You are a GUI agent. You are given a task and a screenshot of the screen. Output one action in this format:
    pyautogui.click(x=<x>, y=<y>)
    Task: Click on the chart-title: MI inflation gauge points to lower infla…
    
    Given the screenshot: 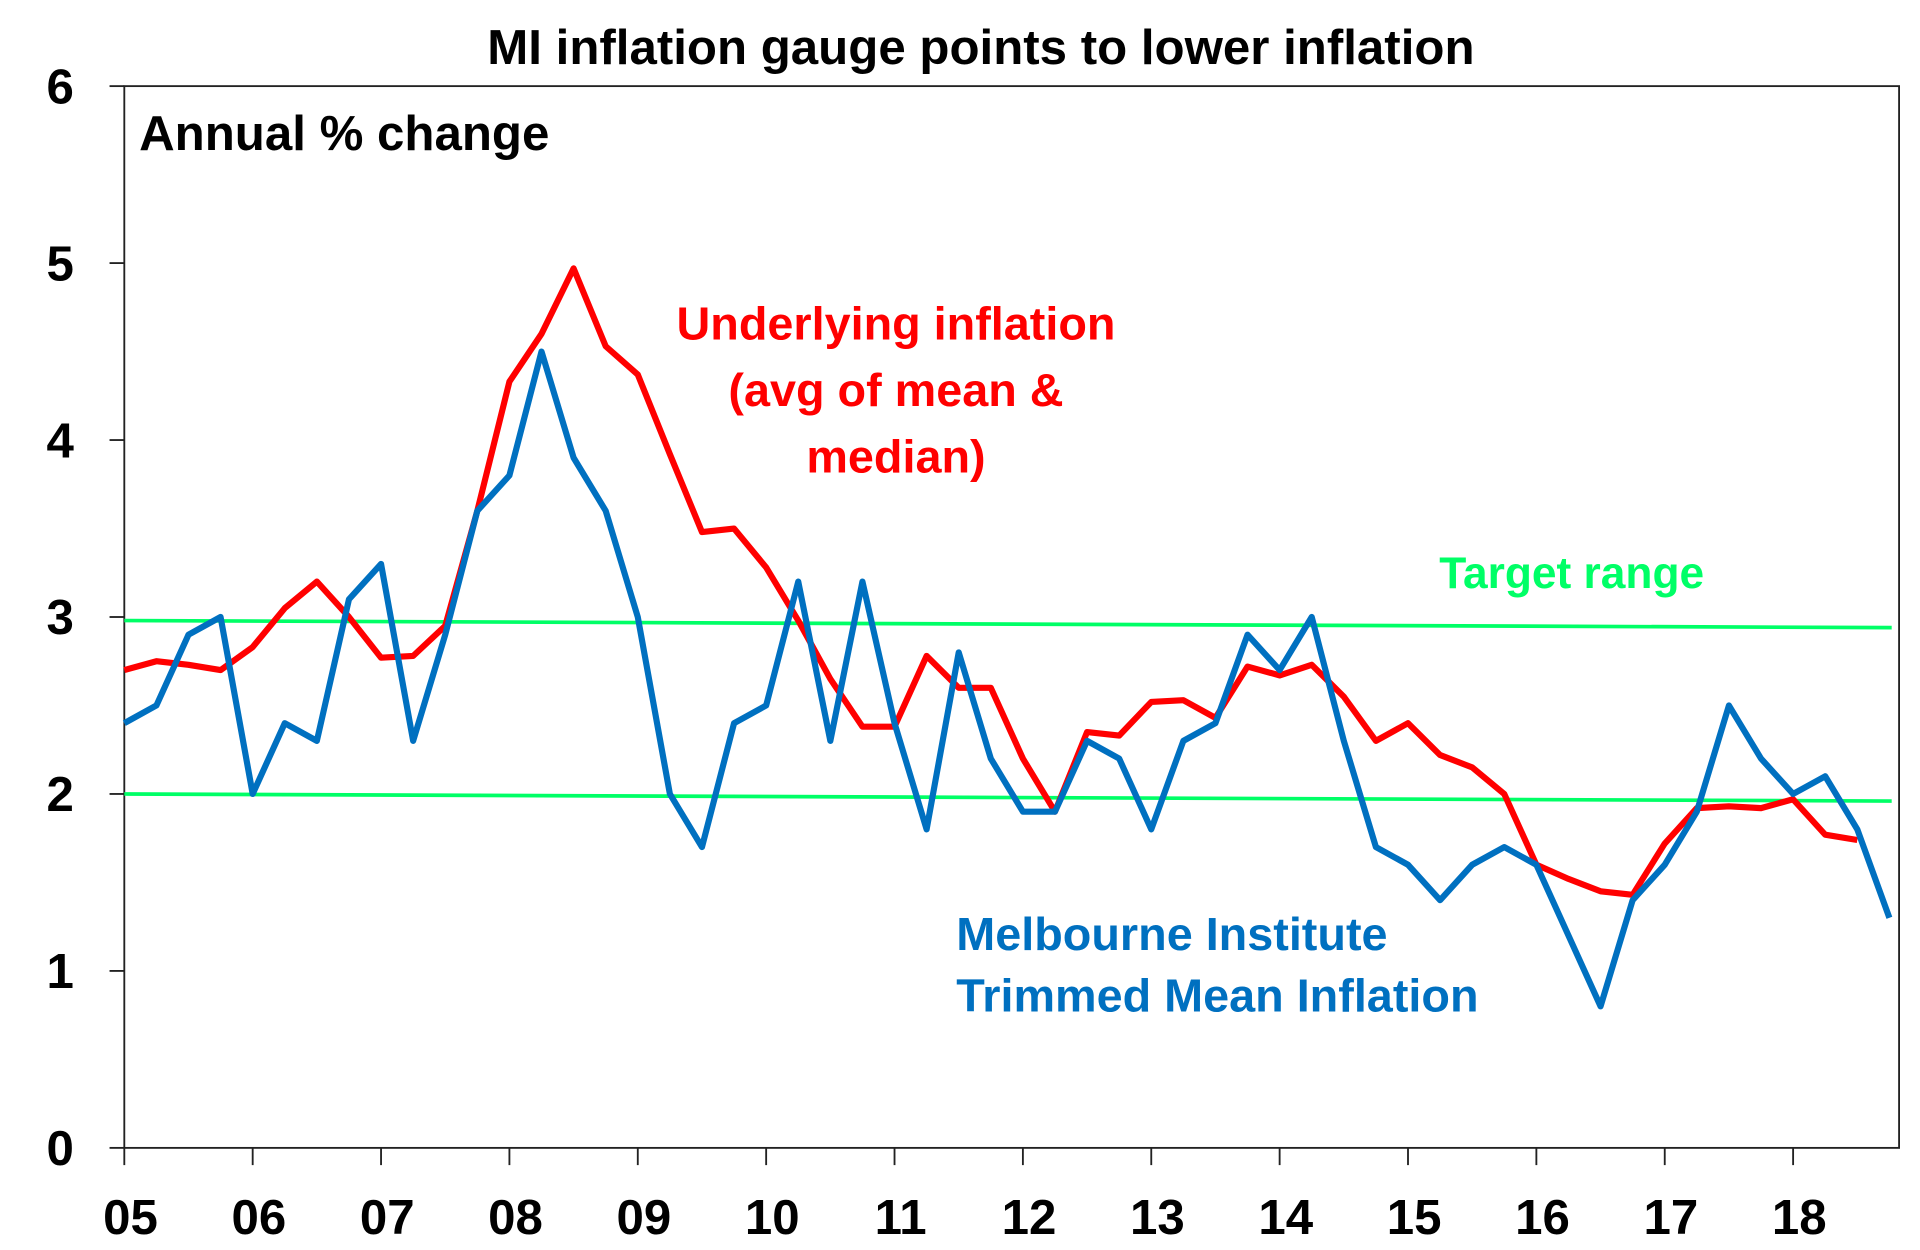 What is the action you would take?
    pyautogui.click(x=980, y=47)
    